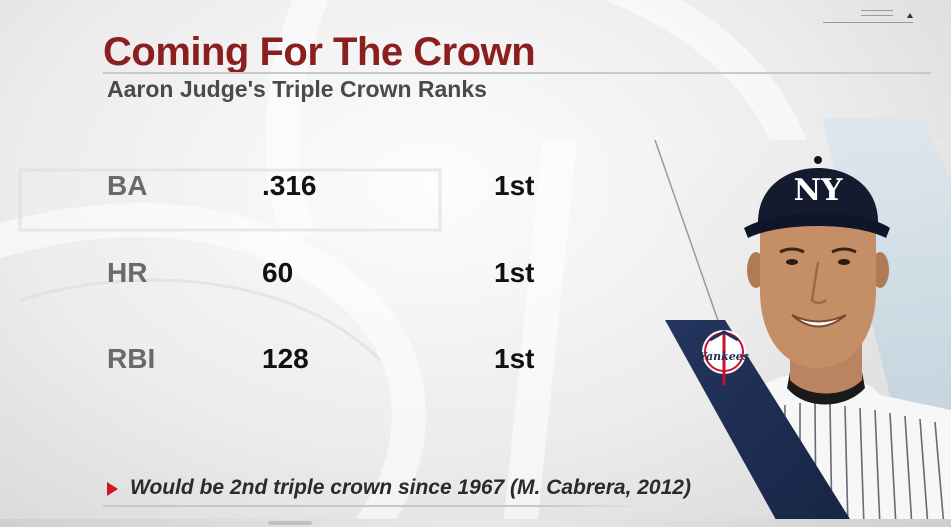  I want to click on team-logo-text: Yankees, so click(724, 356).